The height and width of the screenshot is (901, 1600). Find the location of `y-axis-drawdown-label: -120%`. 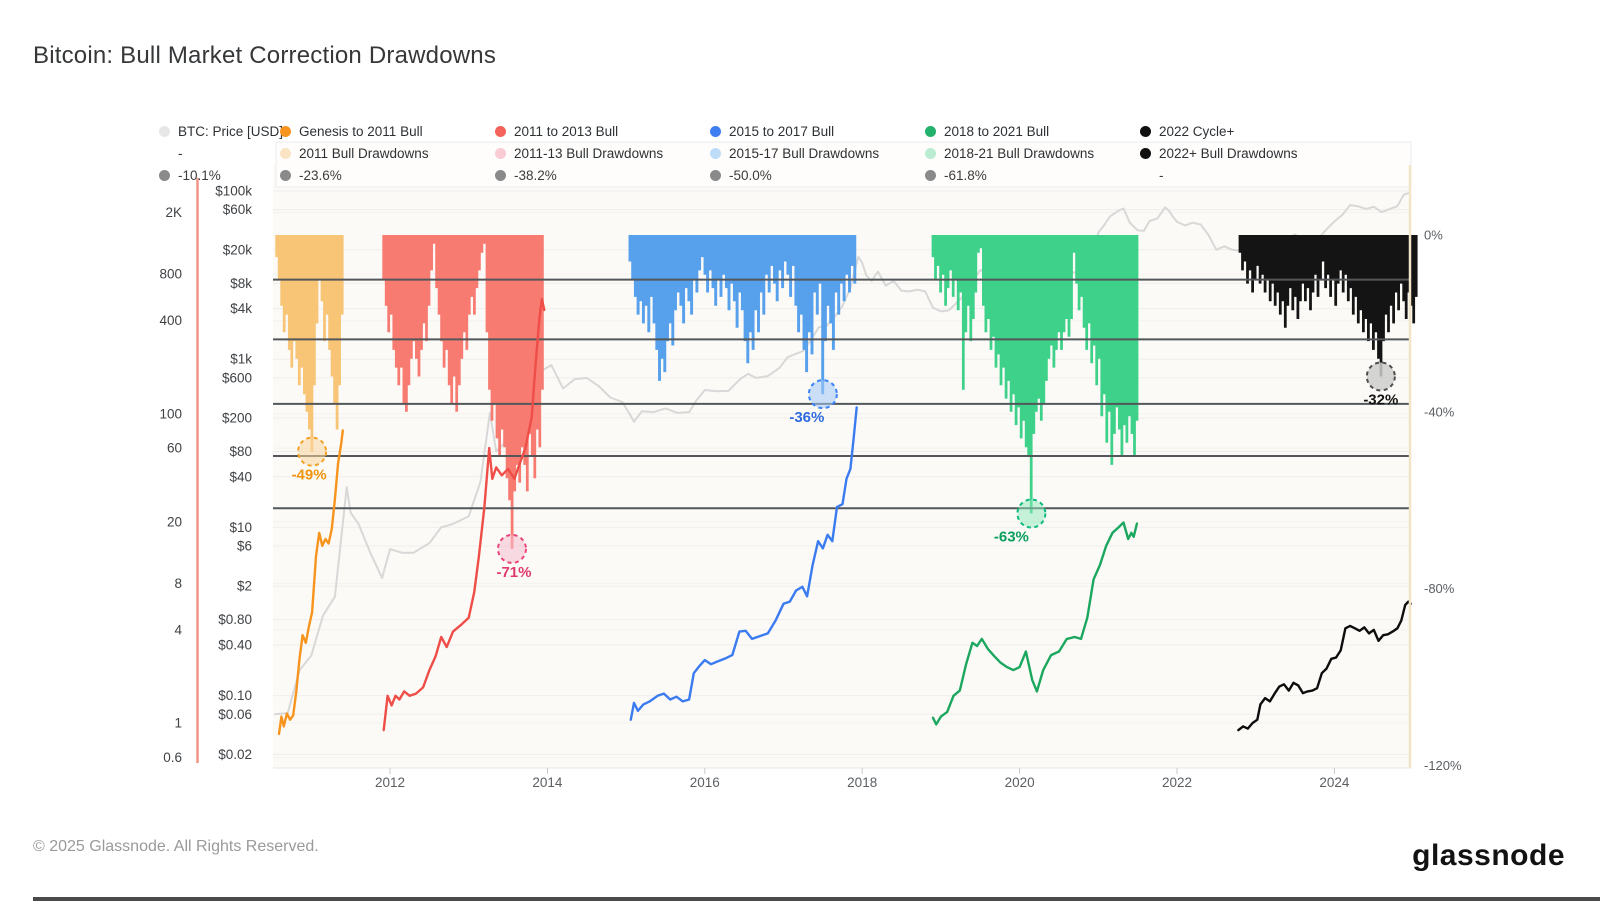

y-axis-drawdown-label: -120% is located at coordinates (1443, 765).